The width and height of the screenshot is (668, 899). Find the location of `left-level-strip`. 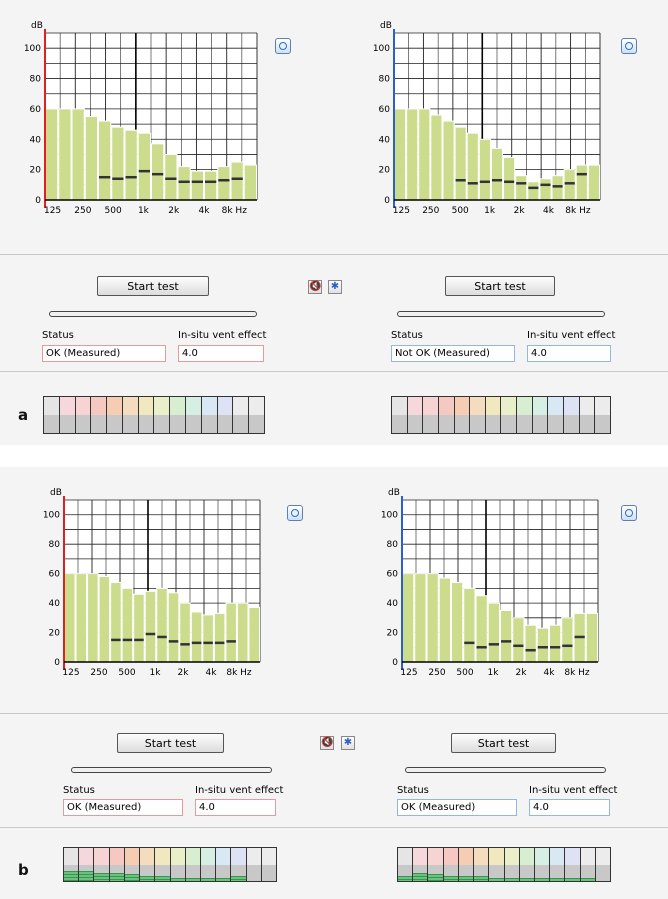

left-level-strip is located at coordinates (170, 864).